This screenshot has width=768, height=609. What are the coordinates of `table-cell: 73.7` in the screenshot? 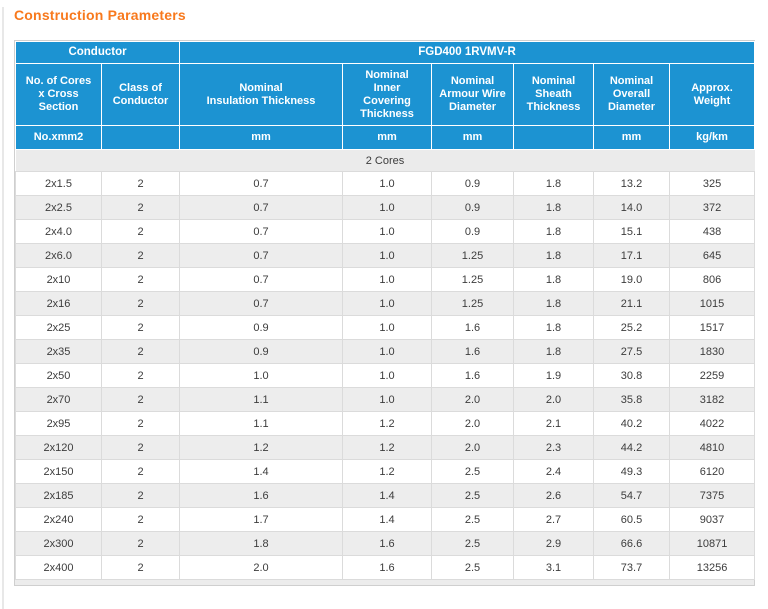 It's located at (632, 567).